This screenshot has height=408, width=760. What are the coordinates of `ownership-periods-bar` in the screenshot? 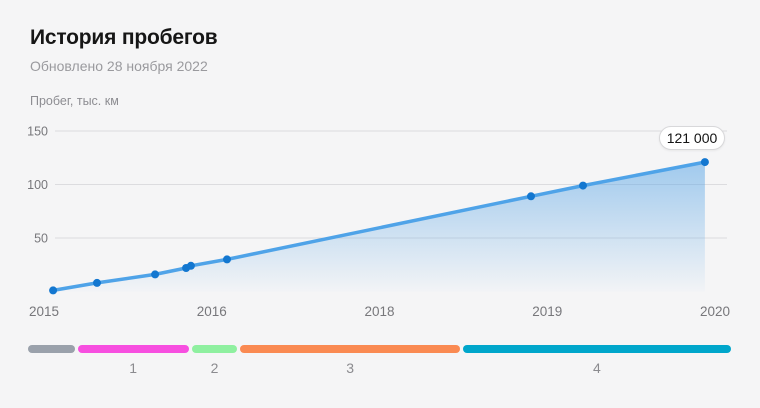 It's located at (379, 349).